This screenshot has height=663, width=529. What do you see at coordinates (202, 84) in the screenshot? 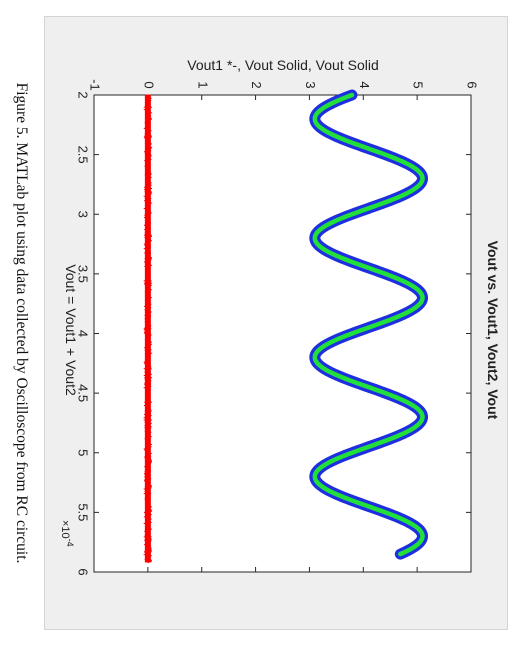
I see `y-tick-label: 1` at bounding box center [202, 84].